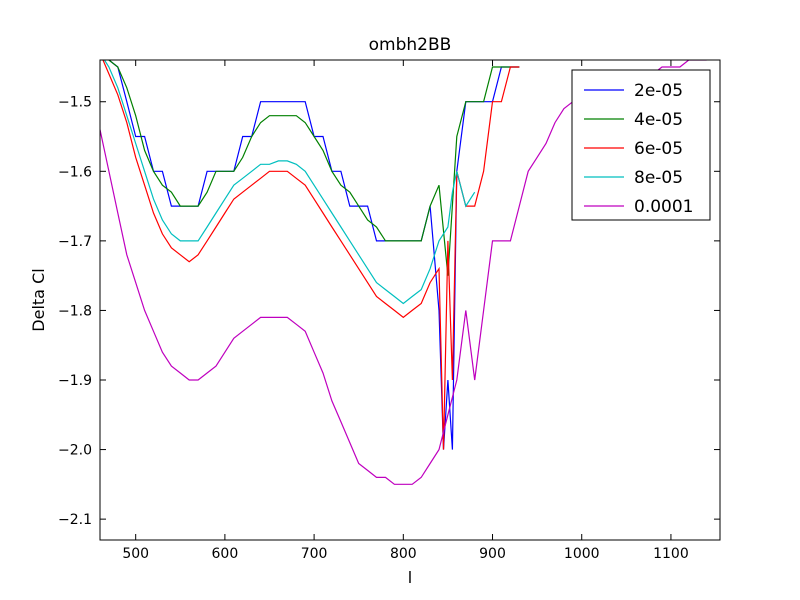  Describe the element at coordinates (403, 554) in the screenshot. I see `x-tick-label: 800` at that location.